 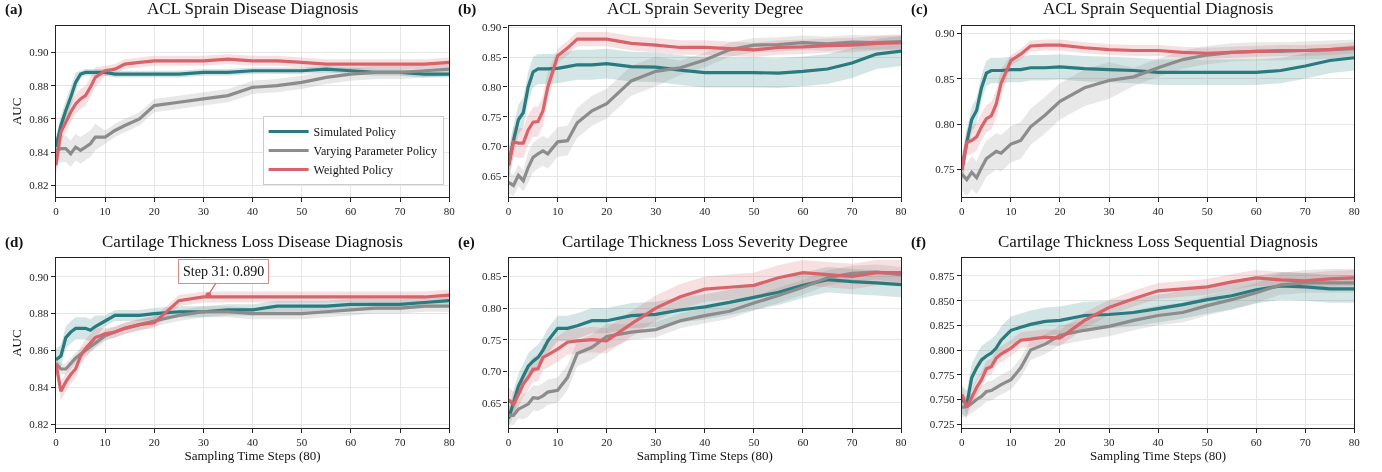 I want to click on line-series, so click(x=252, y=330).